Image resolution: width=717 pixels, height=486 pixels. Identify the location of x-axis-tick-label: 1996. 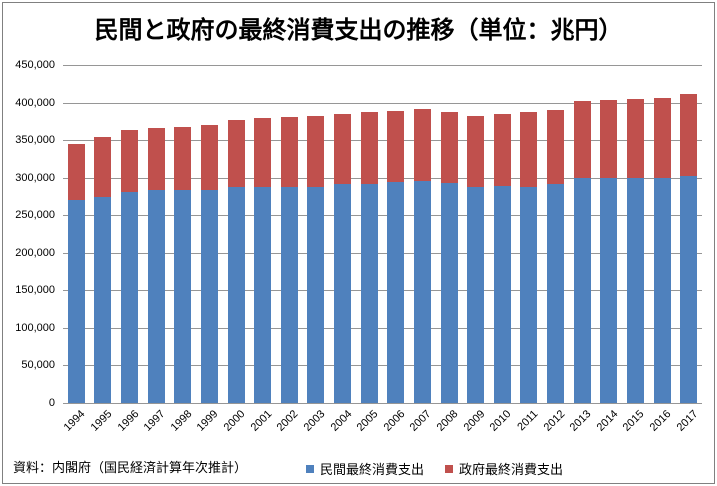
(128, 421).